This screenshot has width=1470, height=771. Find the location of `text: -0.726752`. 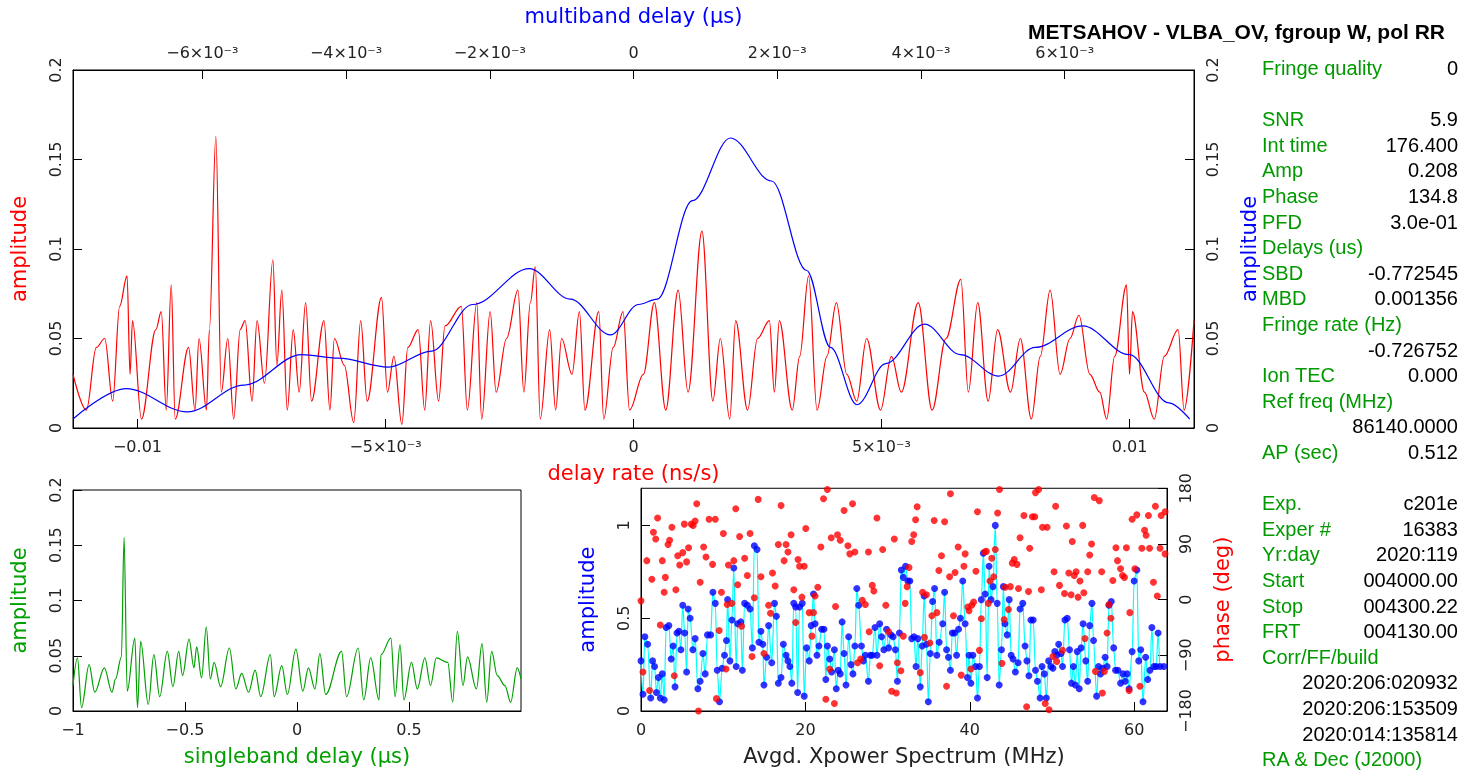

text: -0.726752 is located at coordinates (1412, 349).